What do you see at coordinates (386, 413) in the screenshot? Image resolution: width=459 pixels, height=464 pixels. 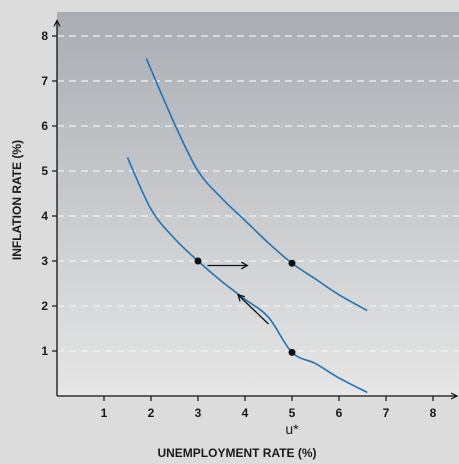 I see `x-tick-label: 7` at bounding box center [386, 413].